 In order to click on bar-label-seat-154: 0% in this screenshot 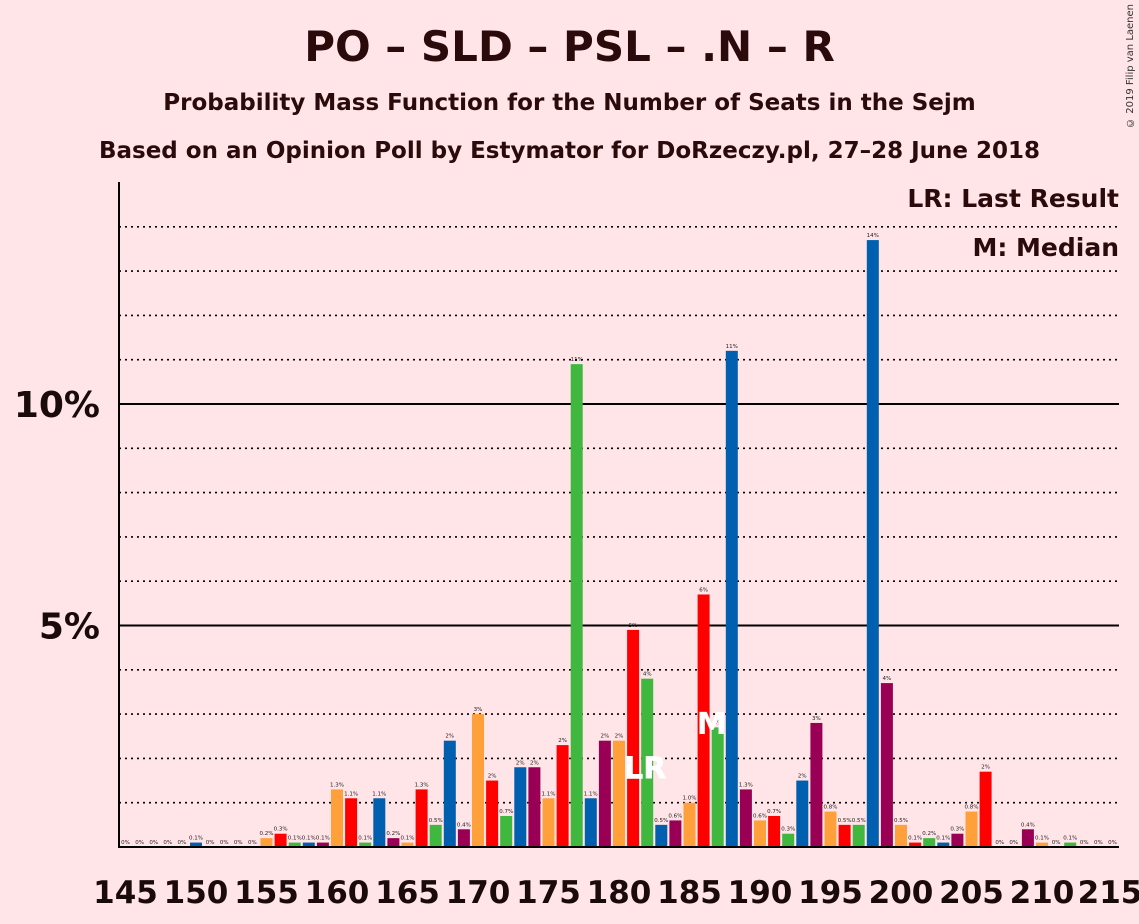, I will do `click(252, 843)`.